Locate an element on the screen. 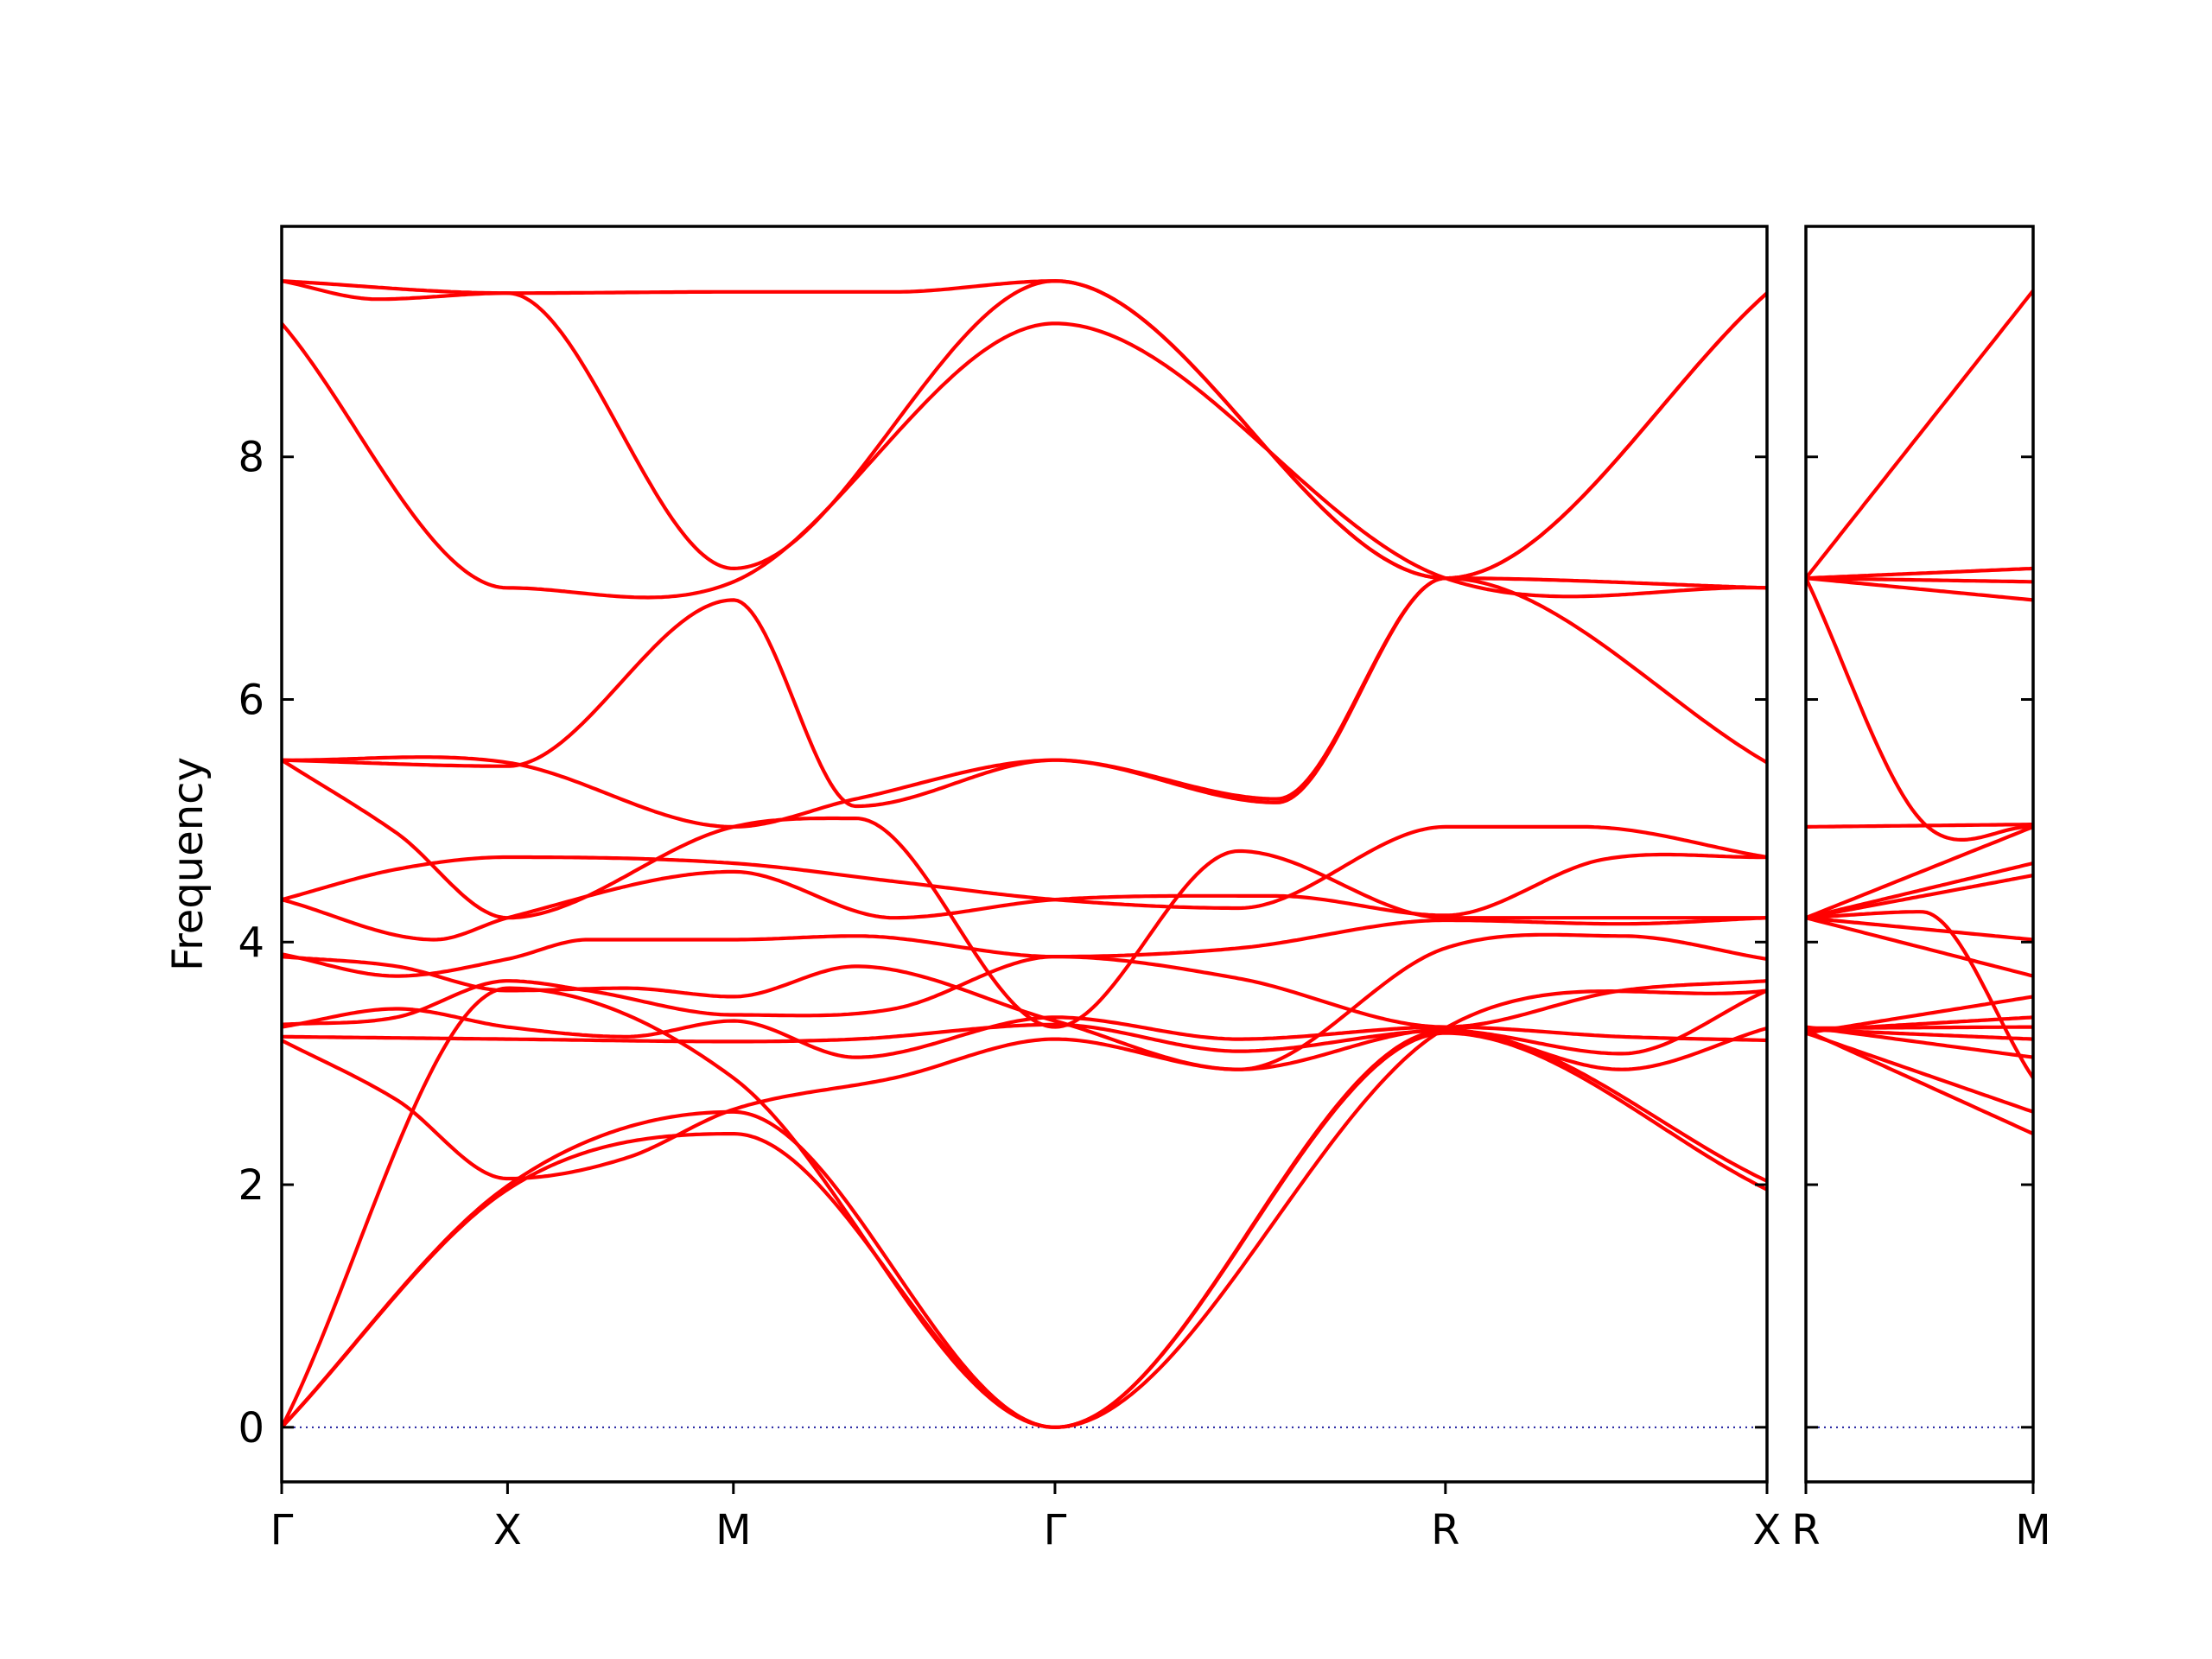  y-tick-label: 6 is located at coordinates (251, 701).